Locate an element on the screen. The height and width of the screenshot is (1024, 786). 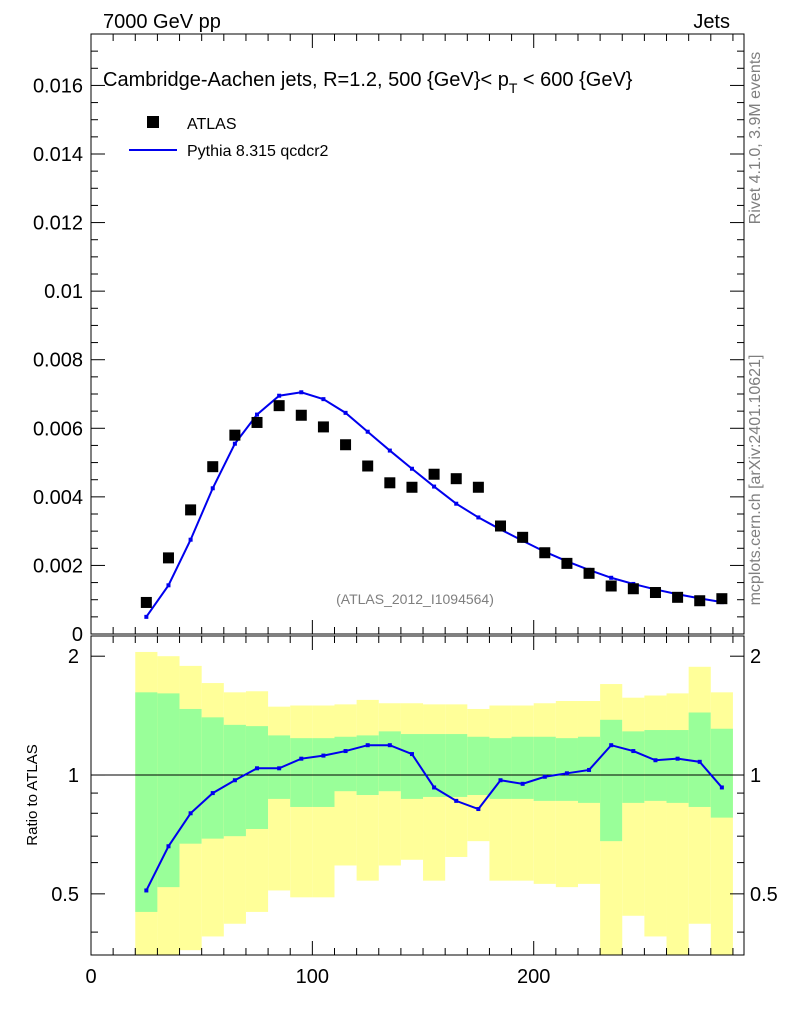
ratio-y-tick-label-left: 1 is located at coordinates (73, 776).